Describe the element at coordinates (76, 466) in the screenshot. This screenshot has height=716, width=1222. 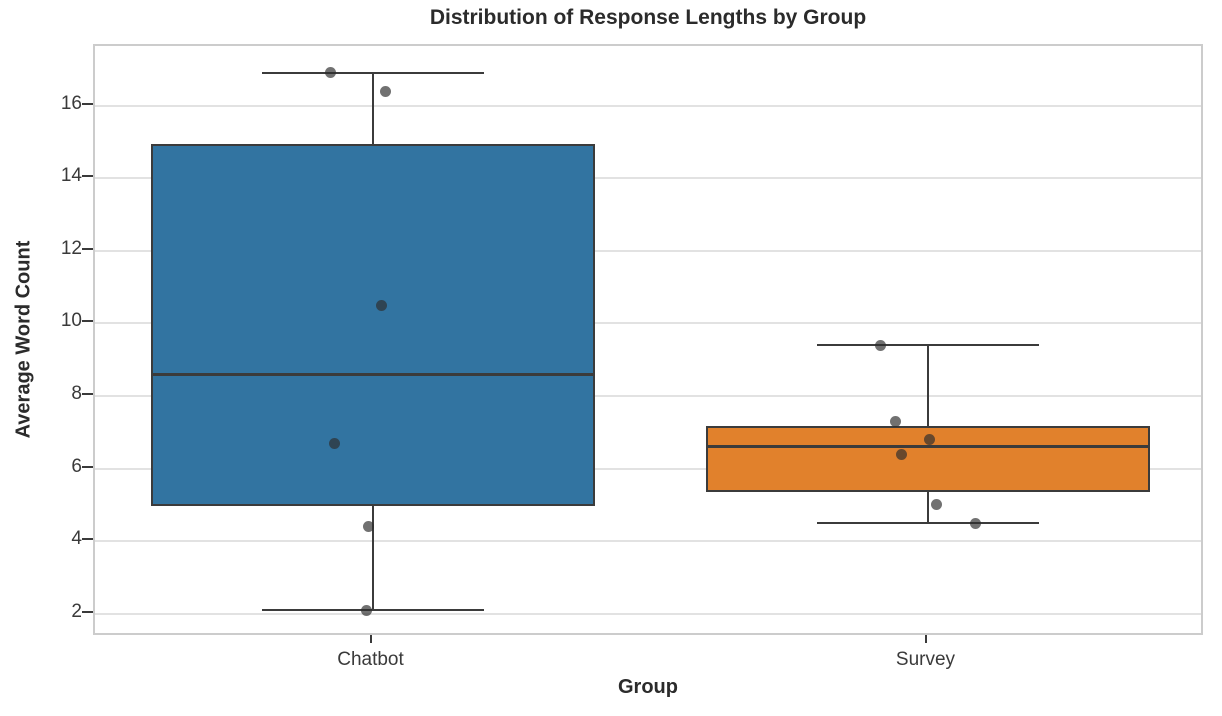
I see `y-tick-label-6: 6` at that location.